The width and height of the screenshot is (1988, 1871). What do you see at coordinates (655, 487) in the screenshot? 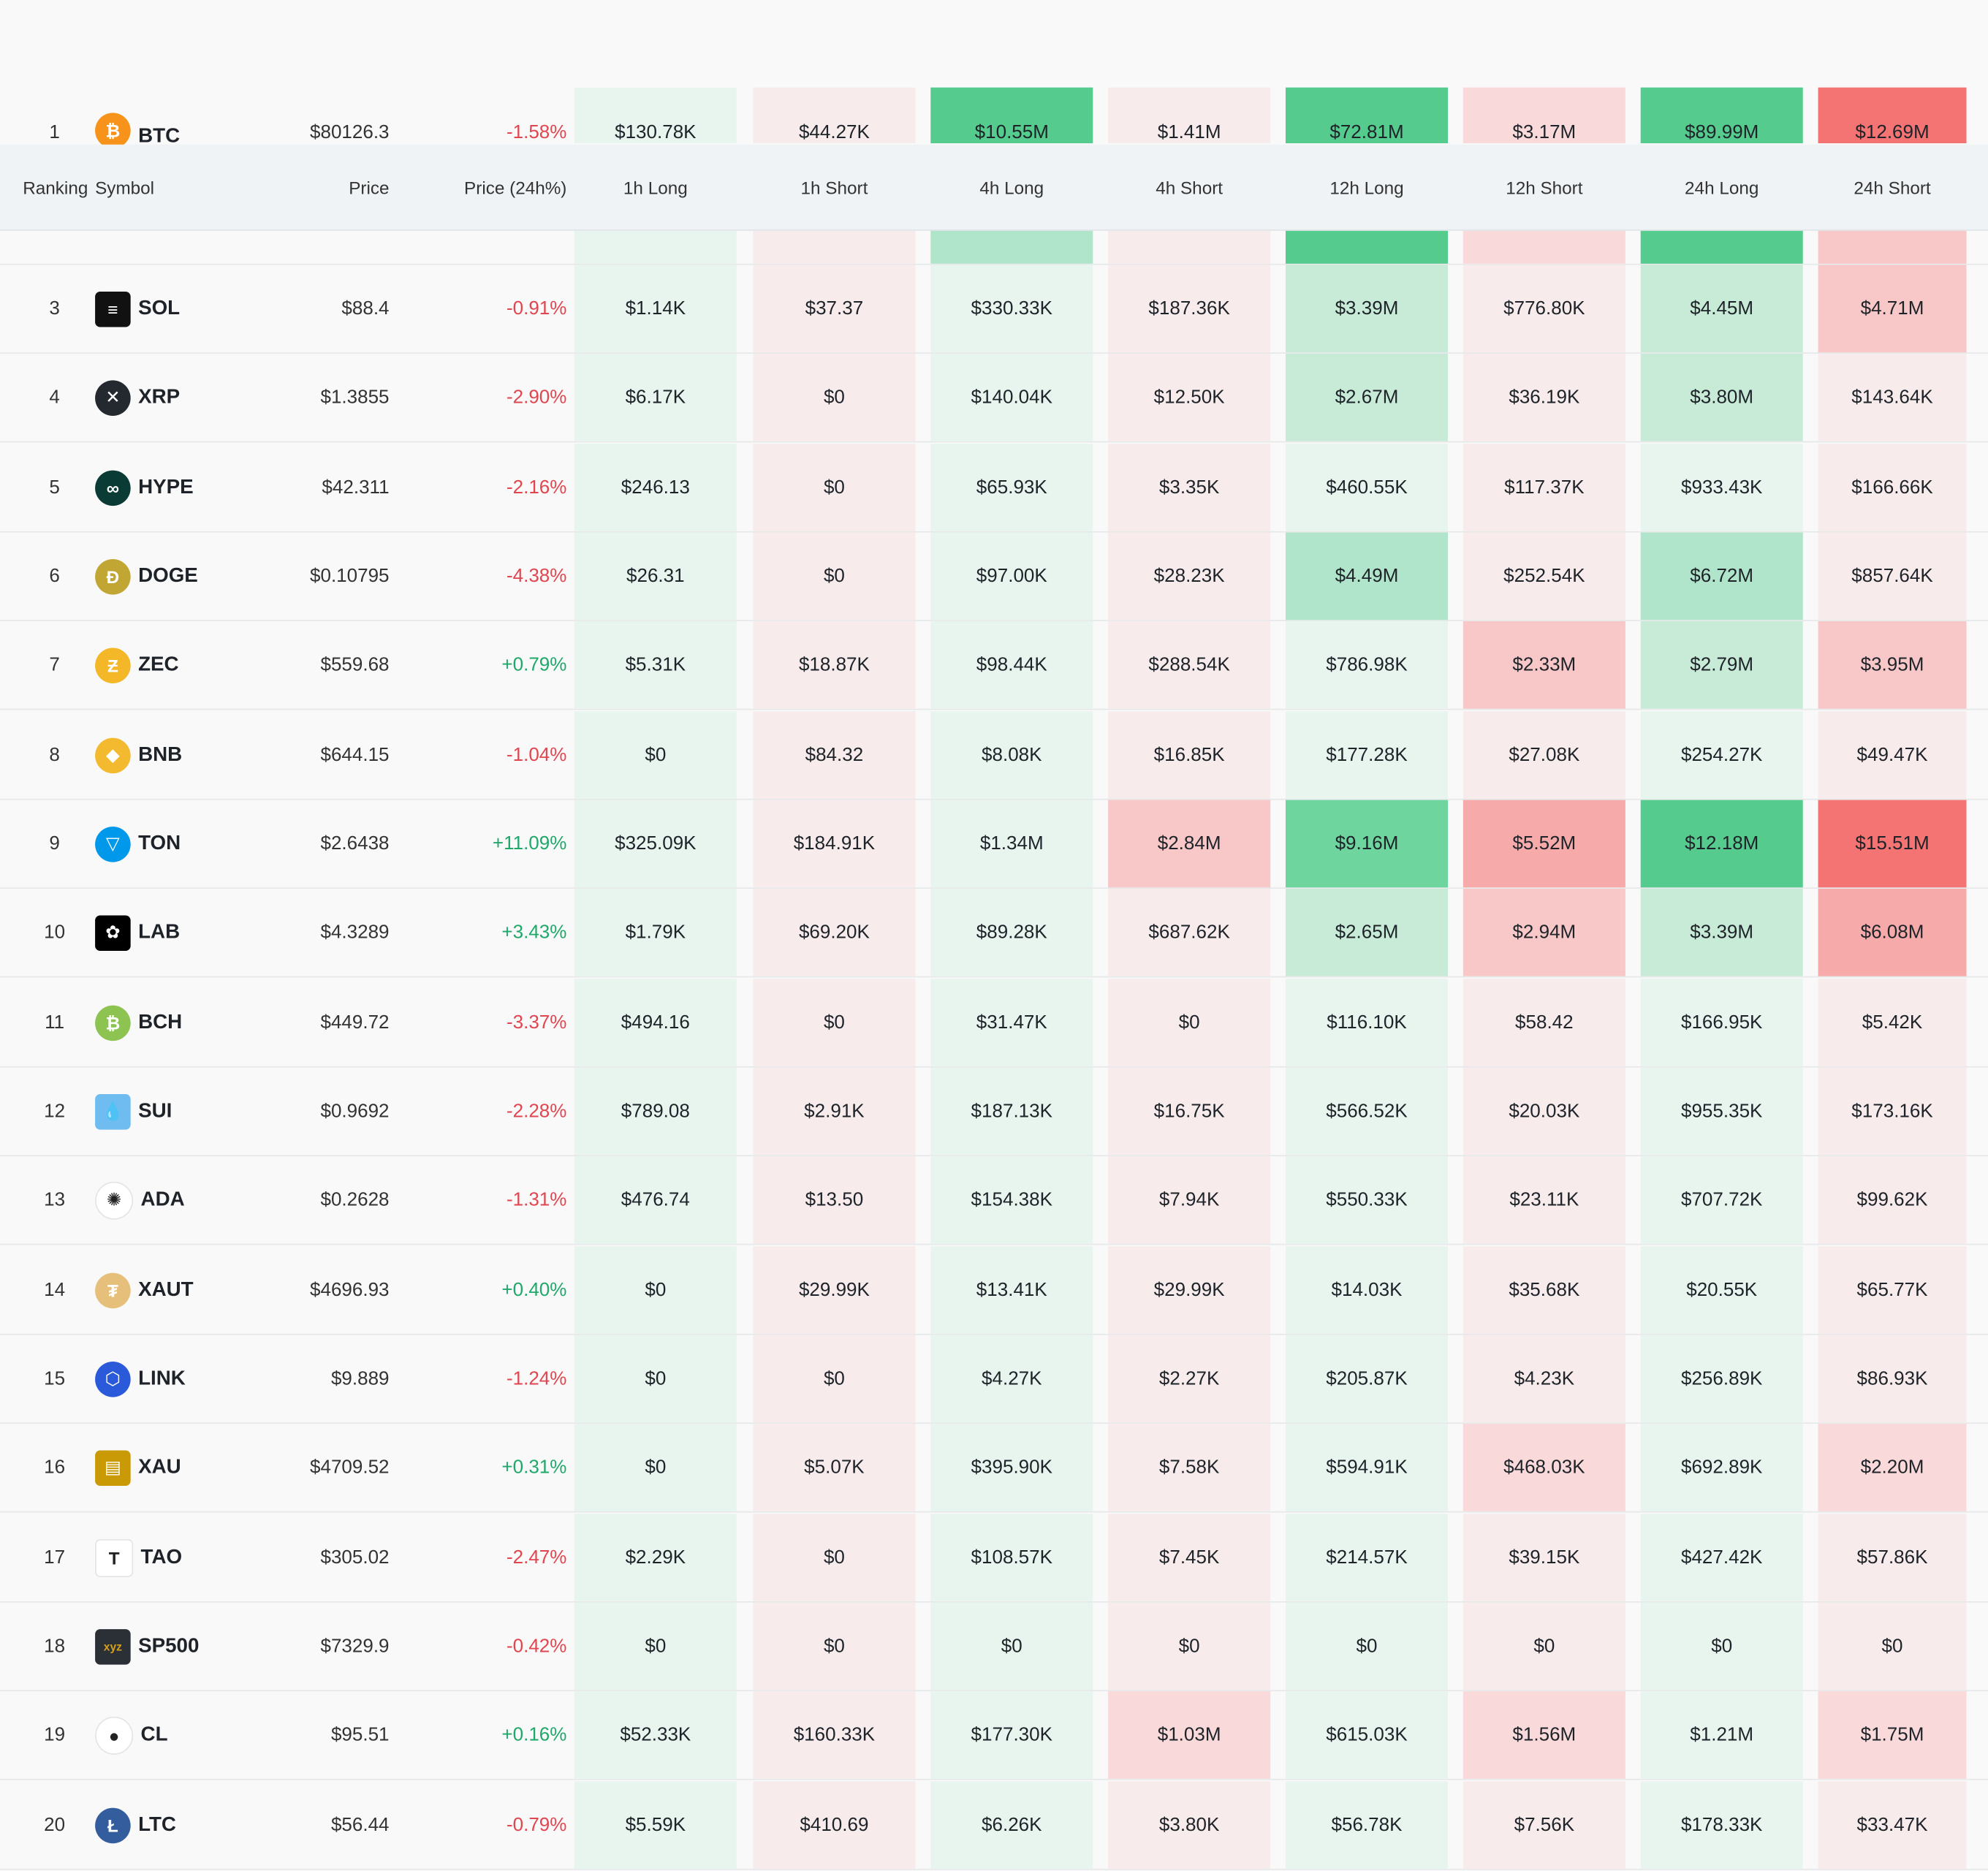
I see `liquidation-1h-long: $246.13` at bounding box center [655, 487].